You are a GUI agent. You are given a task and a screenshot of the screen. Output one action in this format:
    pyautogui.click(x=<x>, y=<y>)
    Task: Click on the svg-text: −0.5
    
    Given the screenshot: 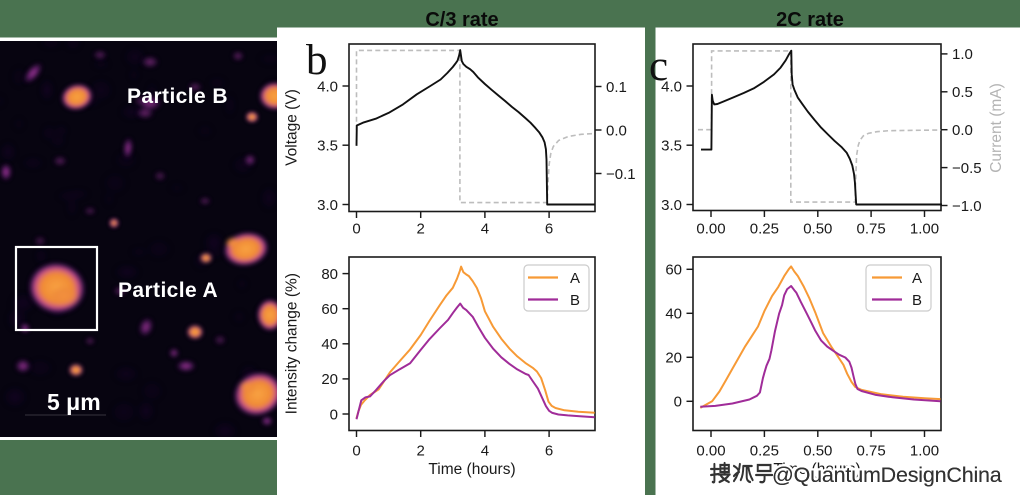 What is the action you would take?
    pyautogui.click(x=967, y=168)
    